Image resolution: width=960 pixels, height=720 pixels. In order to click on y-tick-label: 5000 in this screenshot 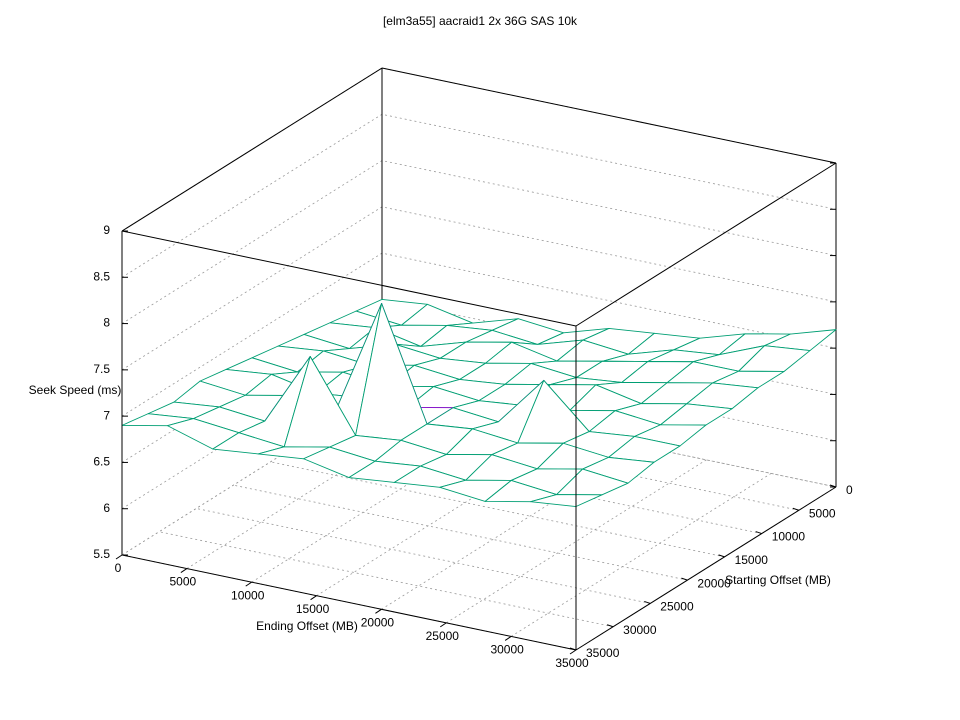, I will do `click(822, 513)`.